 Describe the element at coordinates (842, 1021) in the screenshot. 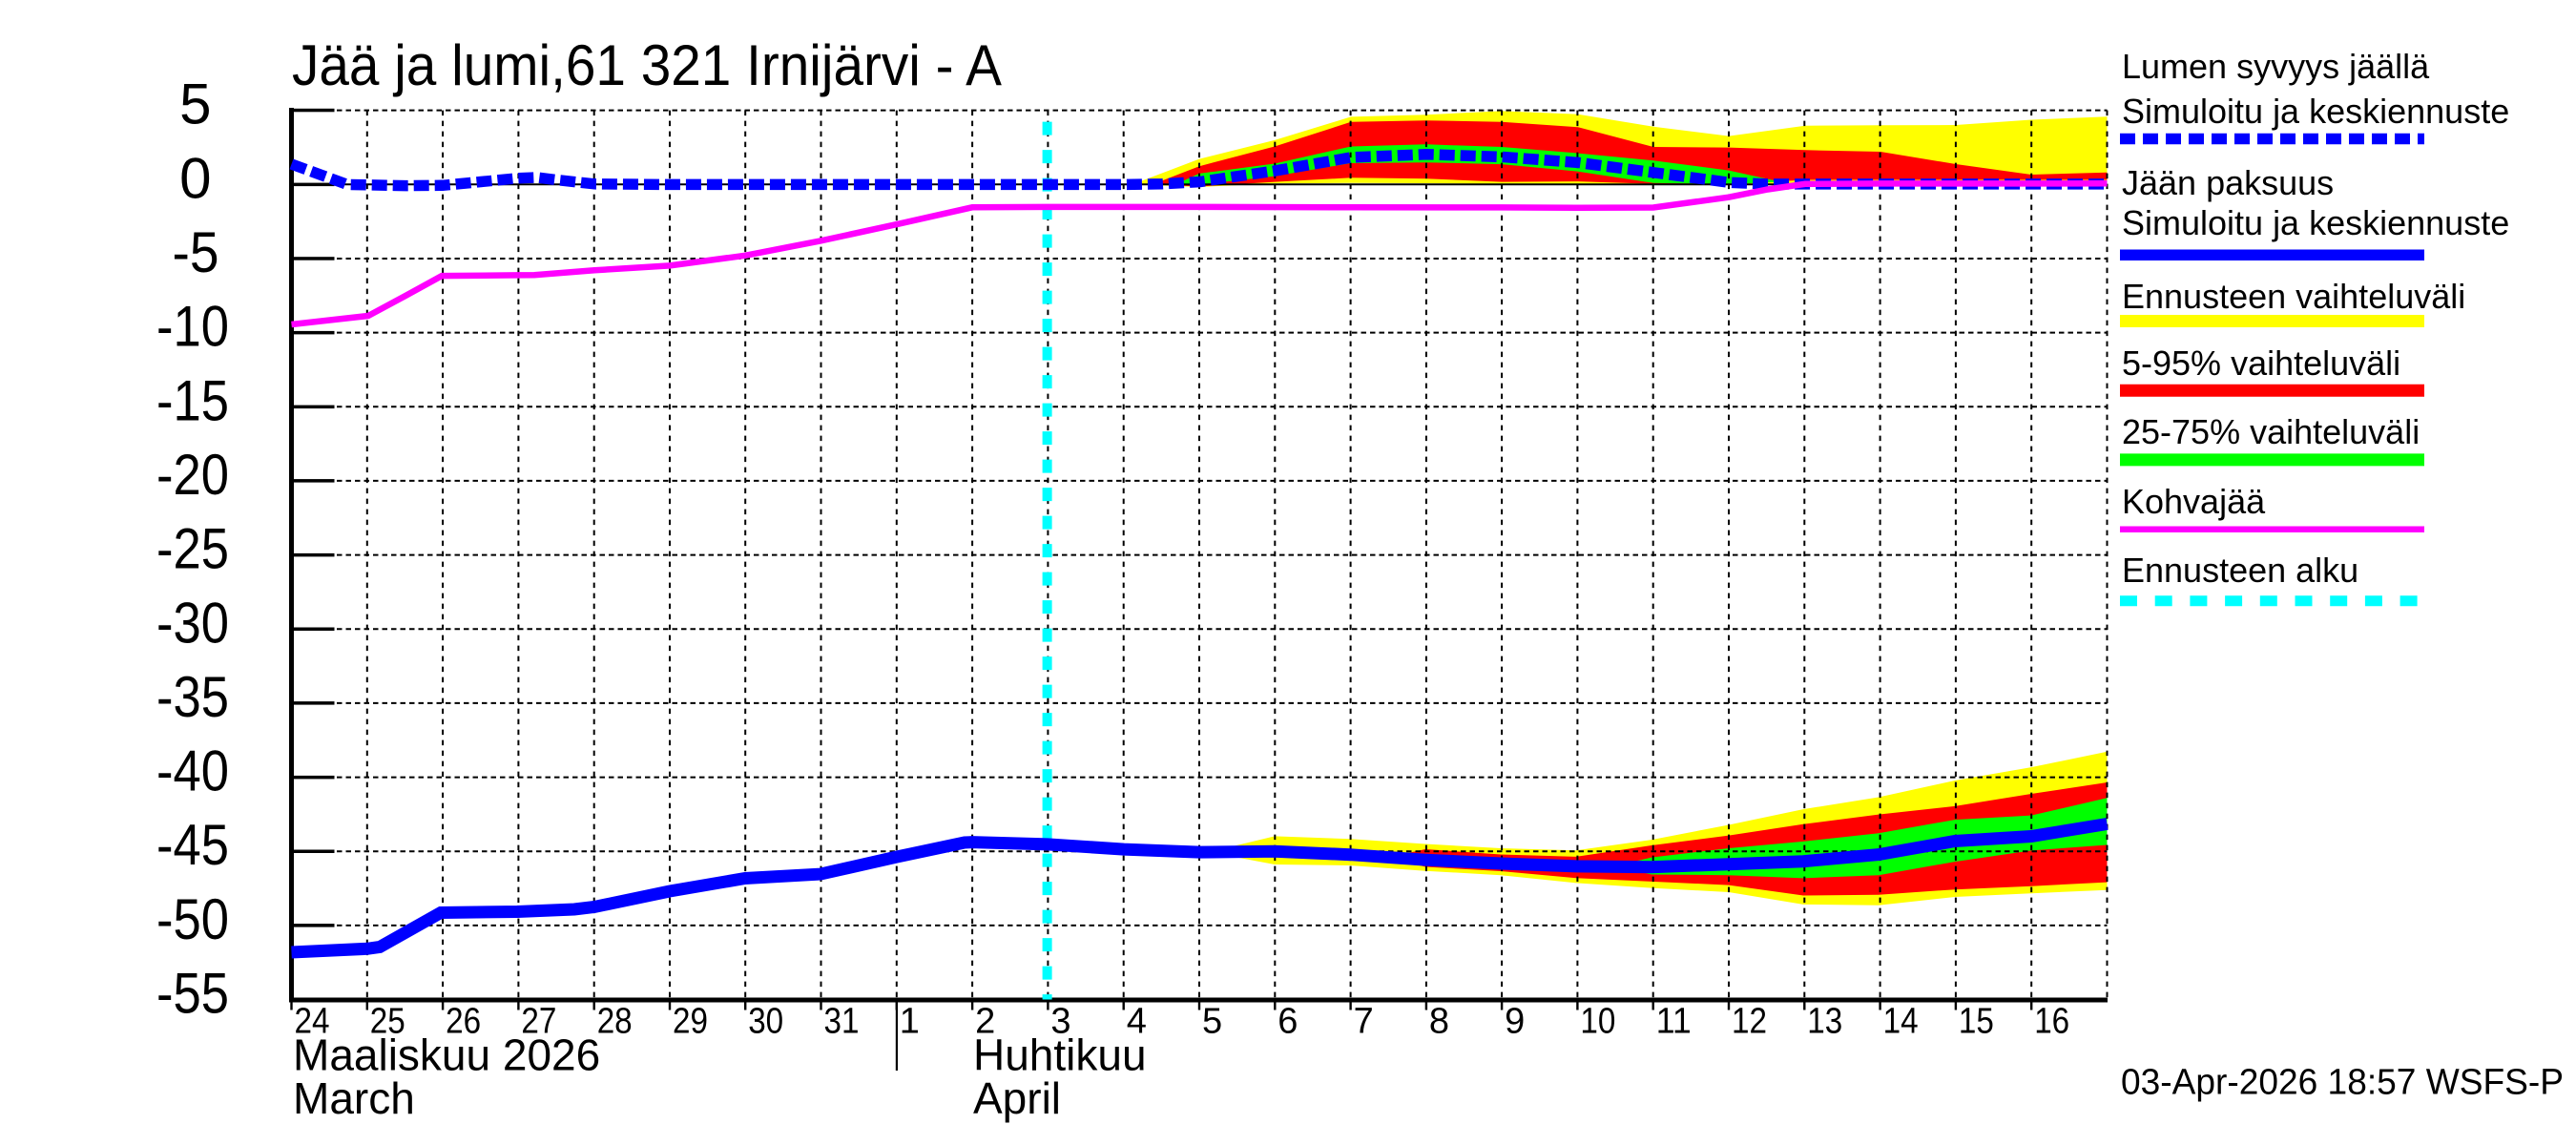

I see `svg-text: 31` at that location.